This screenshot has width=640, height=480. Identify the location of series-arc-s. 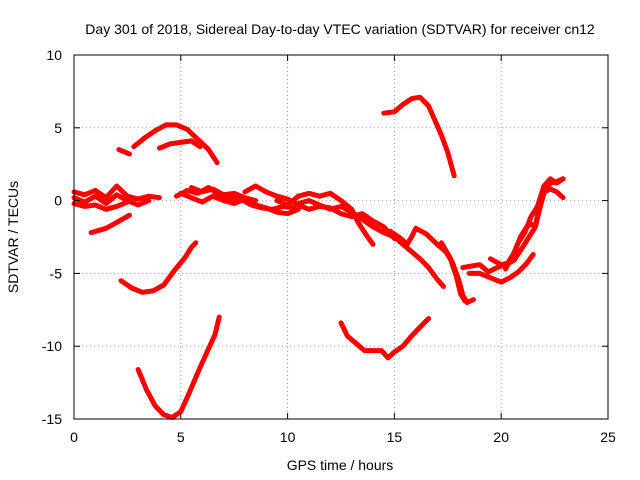
(453, 272).